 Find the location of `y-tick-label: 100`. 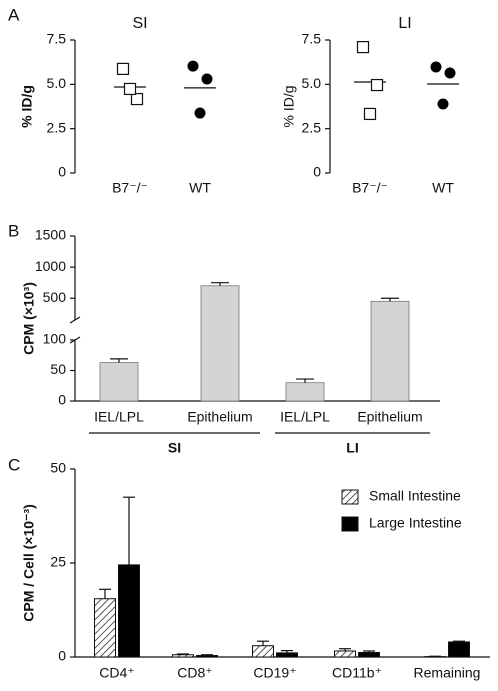

y-tick-label: 100 is located at coordinates (55, 339).